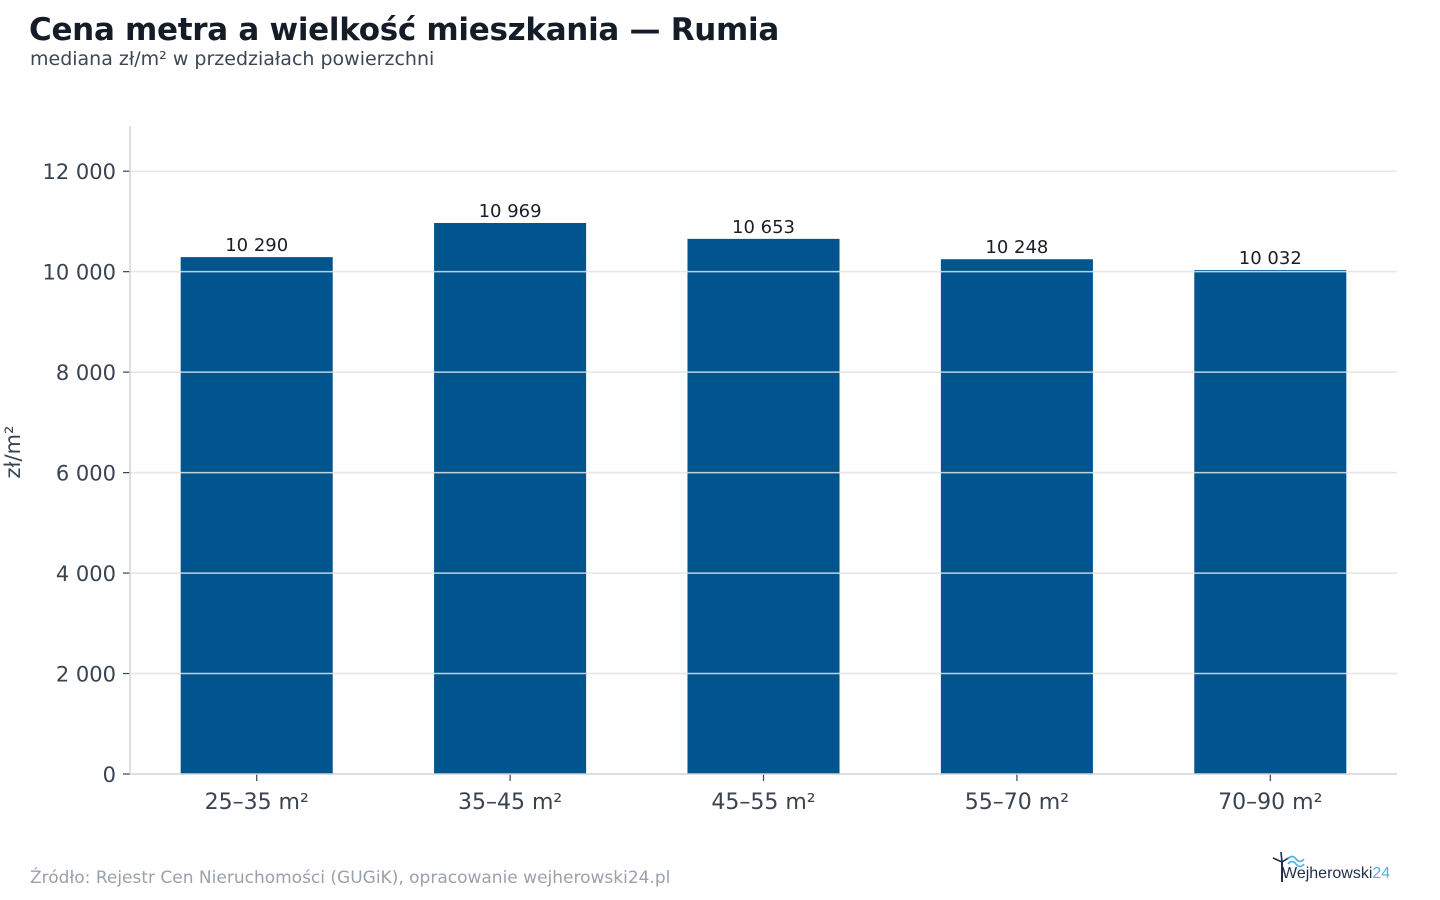 This screenshot has width=1440, height=900. What do you see at coordinates (1381, 873) in the screenshot?
I see `logo-number: 24` at bounding box center [1381, 873].